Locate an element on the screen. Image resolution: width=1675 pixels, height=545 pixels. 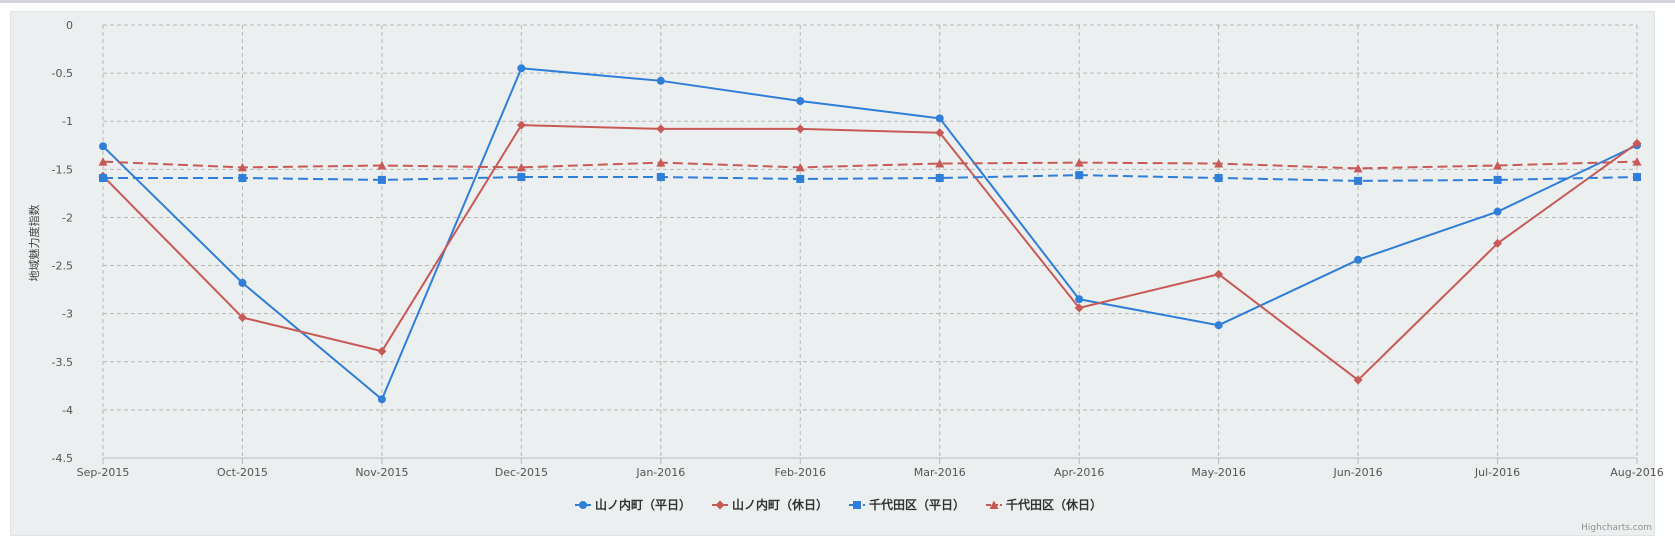
x-tick-label: Feb-2016 is located at coordinates (800, 472).